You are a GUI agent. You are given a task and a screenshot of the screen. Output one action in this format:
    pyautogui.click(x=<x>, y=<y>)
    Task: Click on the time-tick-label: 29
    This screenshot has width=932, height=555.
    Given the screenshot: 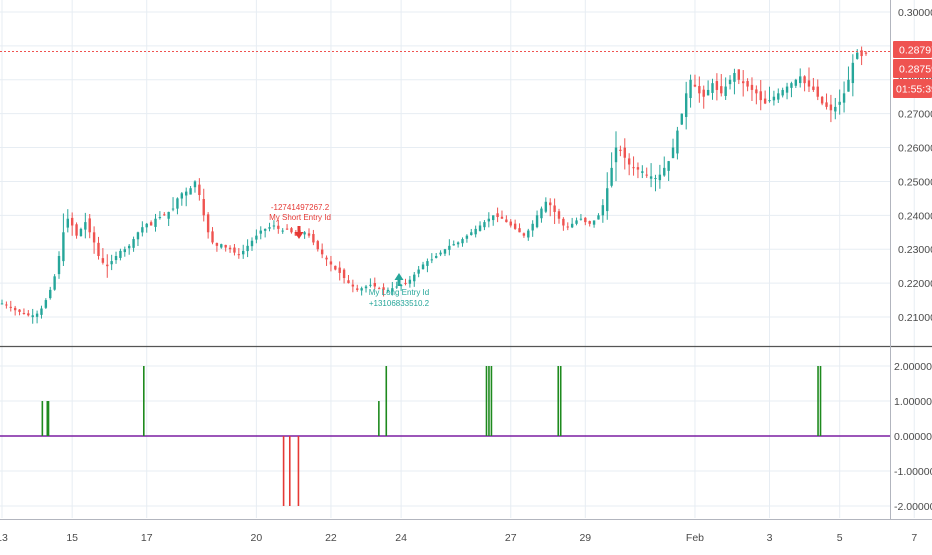 What is the action you would take?
    pyautogui.click(x=585, y=538)
    